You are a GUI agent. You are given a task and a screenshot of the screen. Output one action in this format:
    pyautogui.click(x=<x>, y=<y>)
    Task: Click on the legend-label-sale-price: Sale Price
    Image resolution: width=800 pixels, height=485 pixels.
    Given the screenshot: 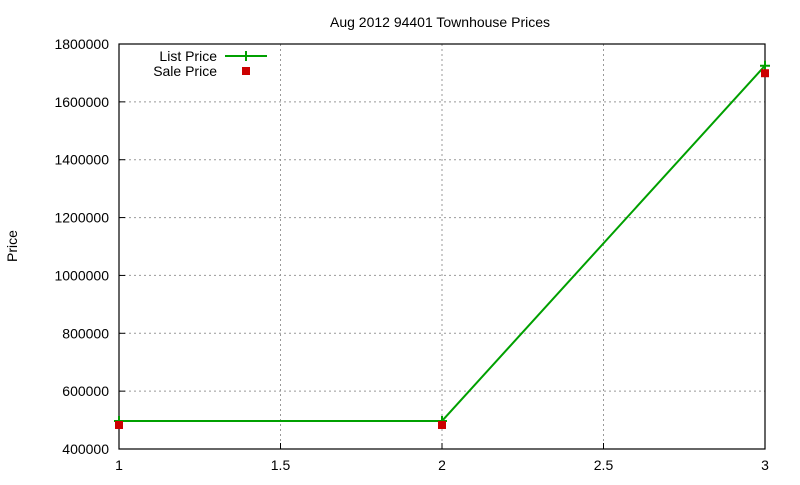 What is the action you would take?
    pyautogui.click(x=185, y=71)
    